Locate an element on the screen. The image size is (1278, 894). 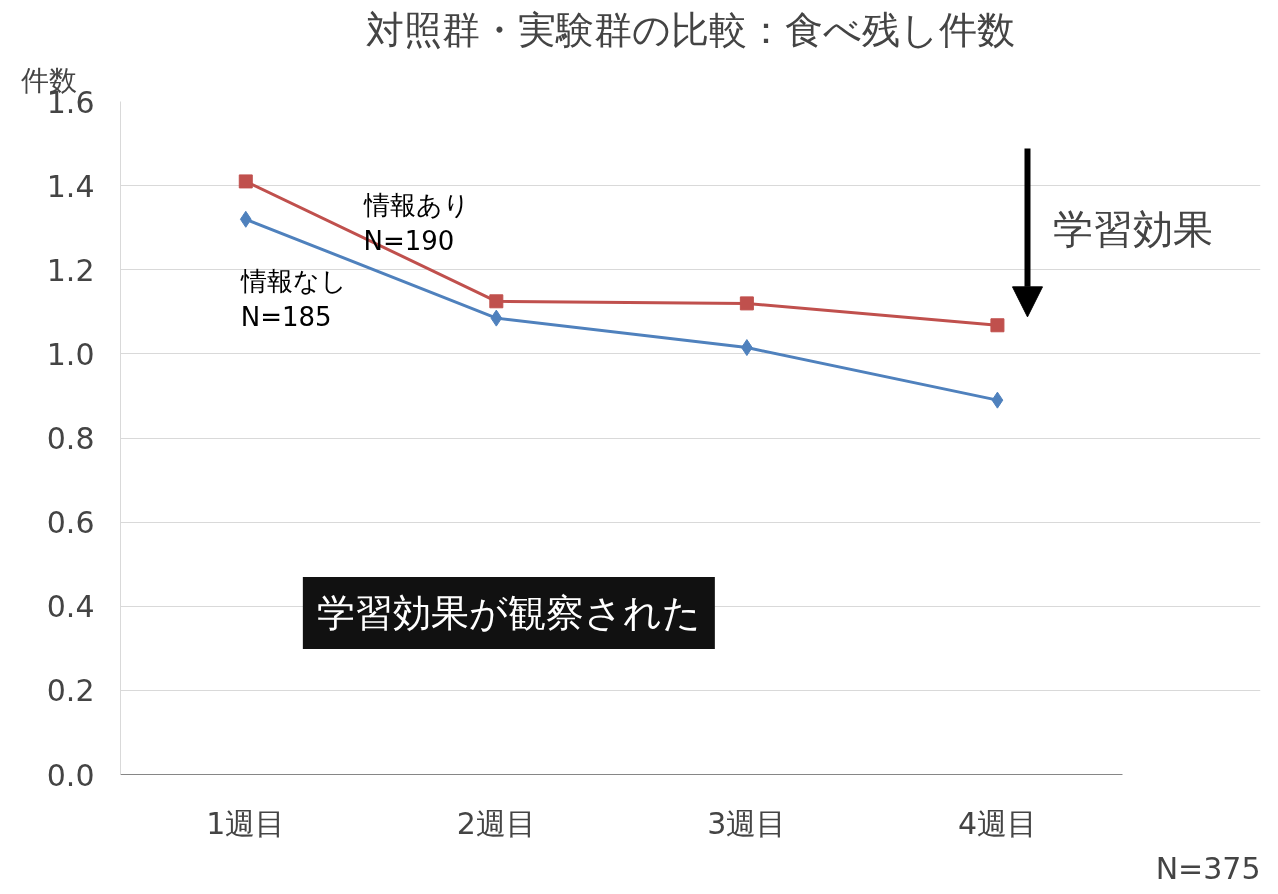
y-tick-label: 0.8 is located at coordinates (70, 438).